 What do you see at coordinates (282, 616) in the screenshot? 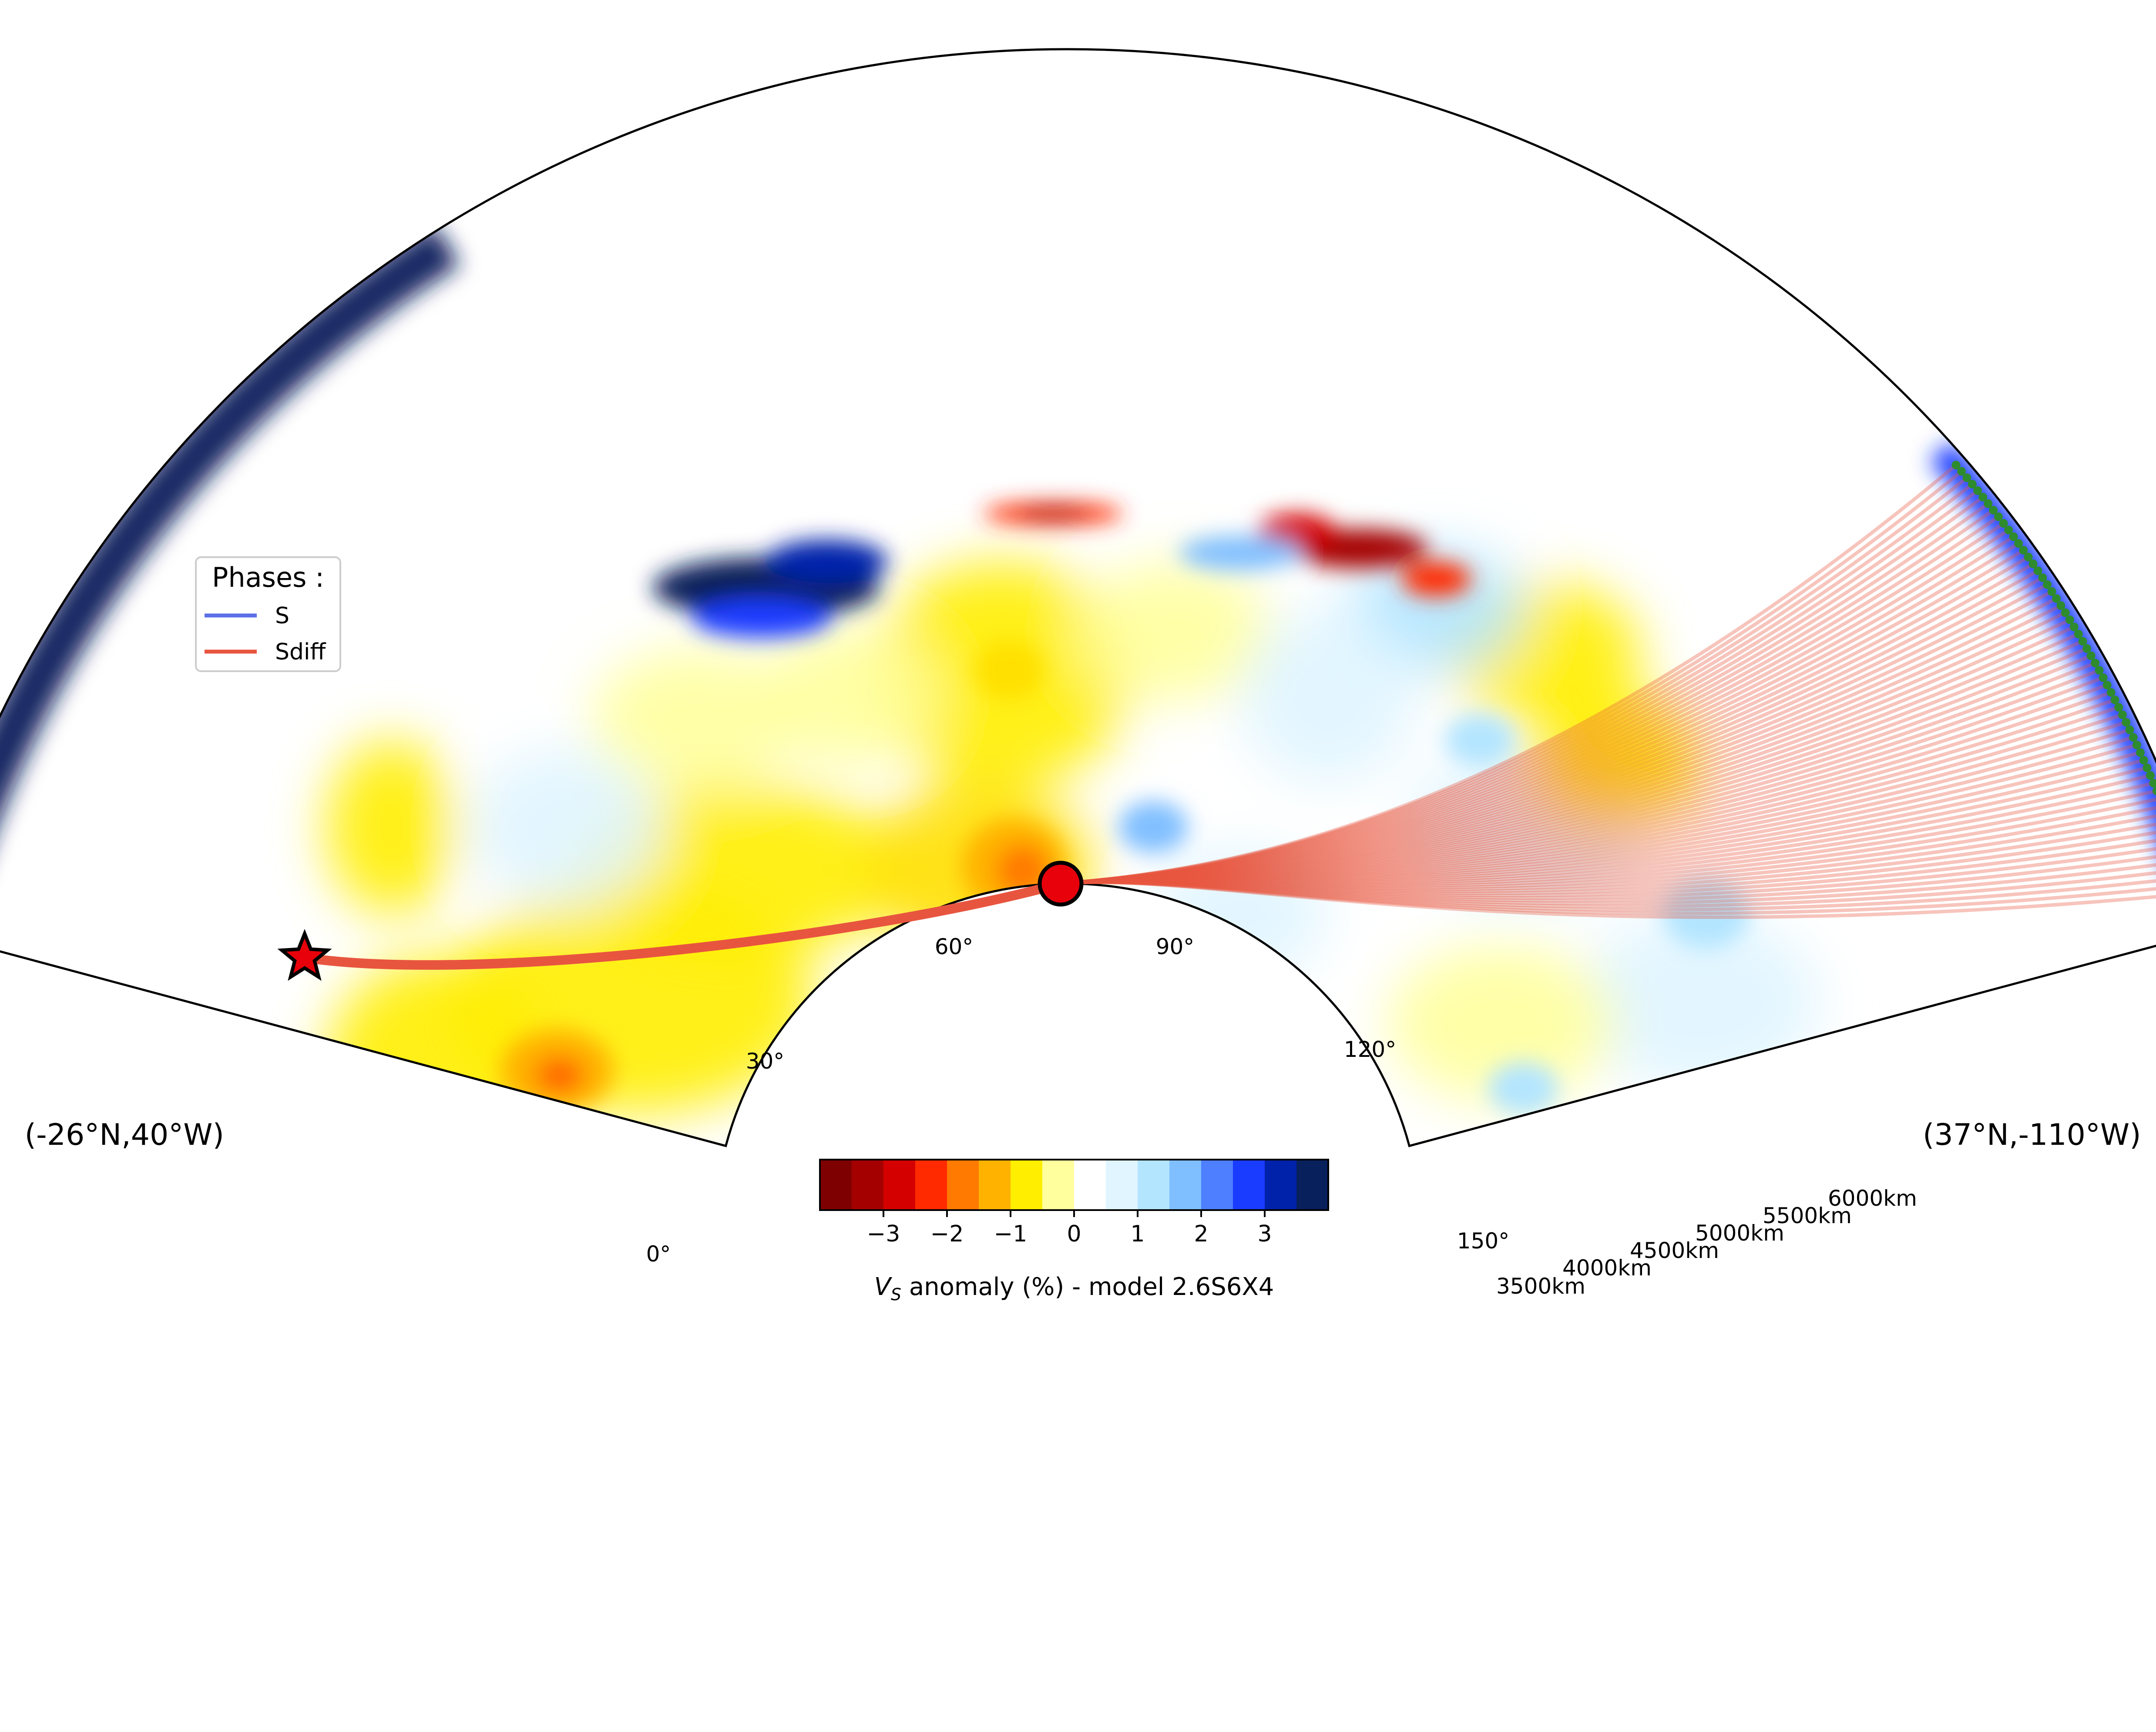
I see `legend-label-s: S` at bounding box center [282, 616].